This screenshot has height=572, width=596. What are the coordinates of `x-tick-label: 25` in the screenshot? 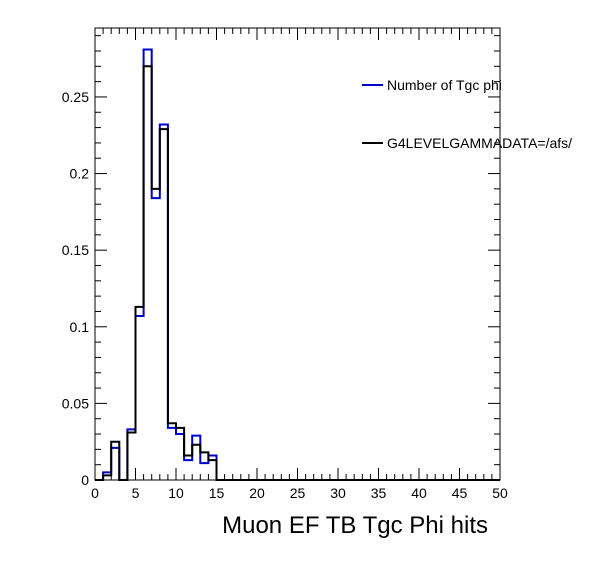 It's located at (298, 493).